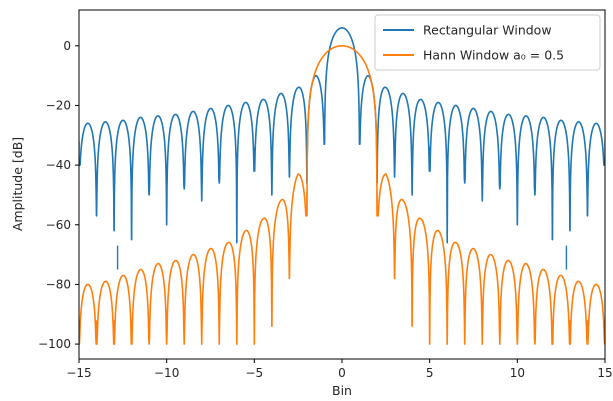  I want to click on y-tick-label: 0, so click(67, 46).